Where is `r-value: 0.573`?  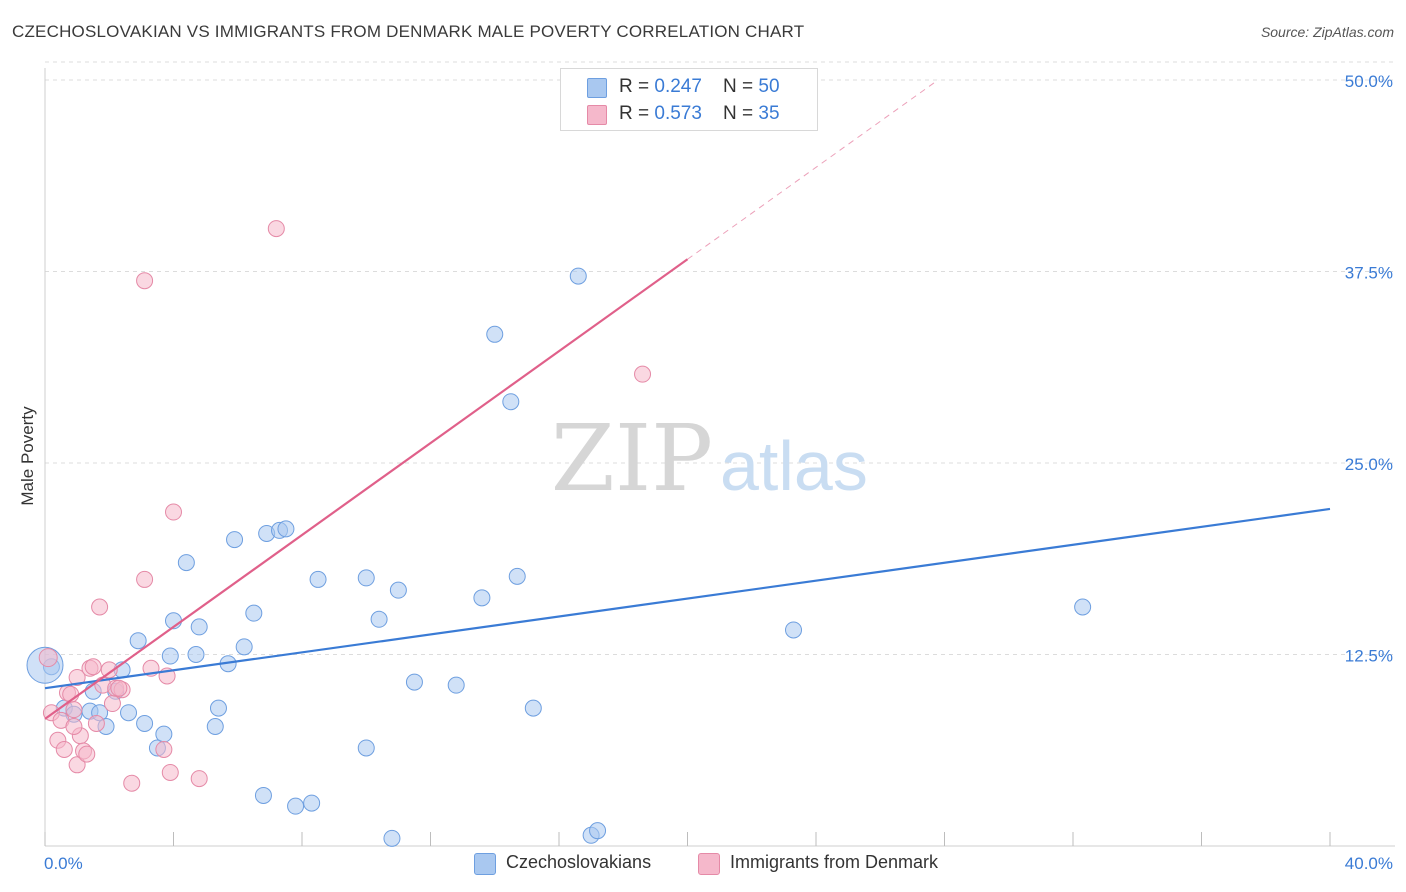
r-value: 0.573 is located at coordinates (678, 113).